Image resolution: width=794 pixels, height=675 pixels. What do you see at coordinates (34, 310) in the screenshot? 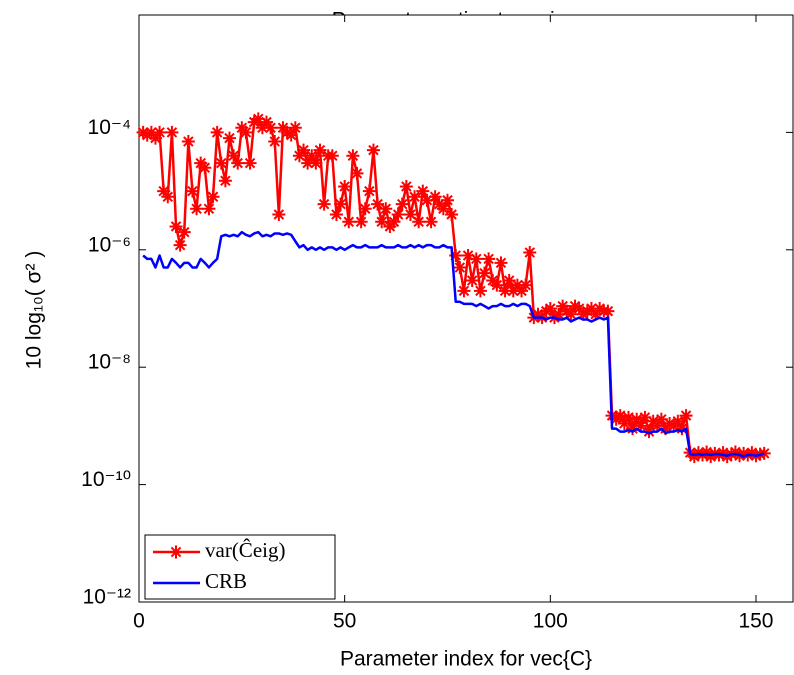
I see `y-axis-label: 10 log₁₀( σ² )` at bounding box center [34, 310].